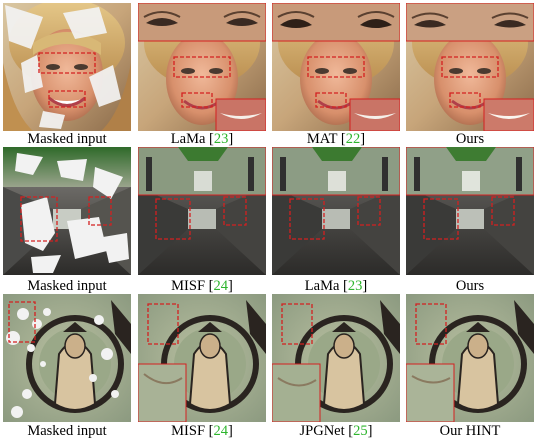 Image resolution: width=535 pixels, height=440 pixels. What do you see at coordinates (202, 286) in the screenshot?
I see `caption-corridor-misf: MISF [24]` at bounding box center [202, 286].